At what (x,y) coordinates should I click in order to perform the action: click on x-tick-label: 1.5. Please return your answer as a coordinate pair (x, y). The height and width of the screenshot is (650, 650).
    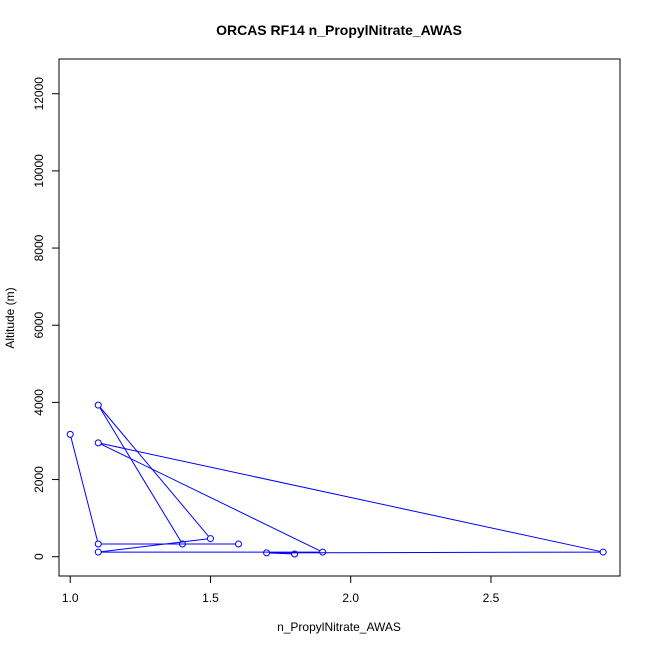
    Looking at the image, I should click on (210, 598).